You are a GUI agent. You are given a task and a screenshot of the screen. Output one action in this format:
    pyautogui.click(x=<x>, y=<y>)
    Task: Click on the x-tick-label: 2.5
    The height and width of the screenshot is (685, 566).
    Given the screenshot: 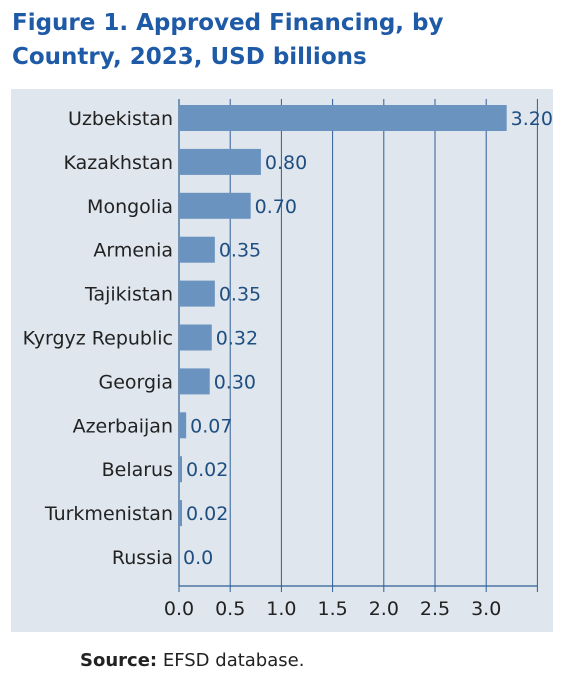 What is the action you would take?
    pyautogui.click(x=435, y=609)
    